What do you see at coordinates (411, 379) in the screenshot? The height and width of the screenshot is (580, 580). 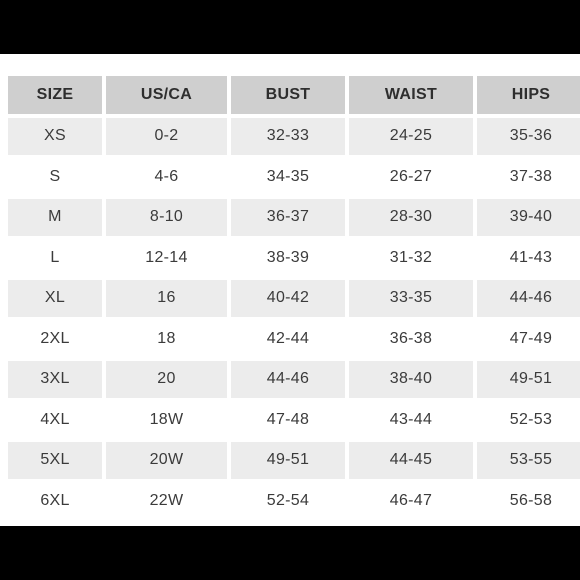 I see `table-cell-waist: 38-40` at bounding box center [411, 379].